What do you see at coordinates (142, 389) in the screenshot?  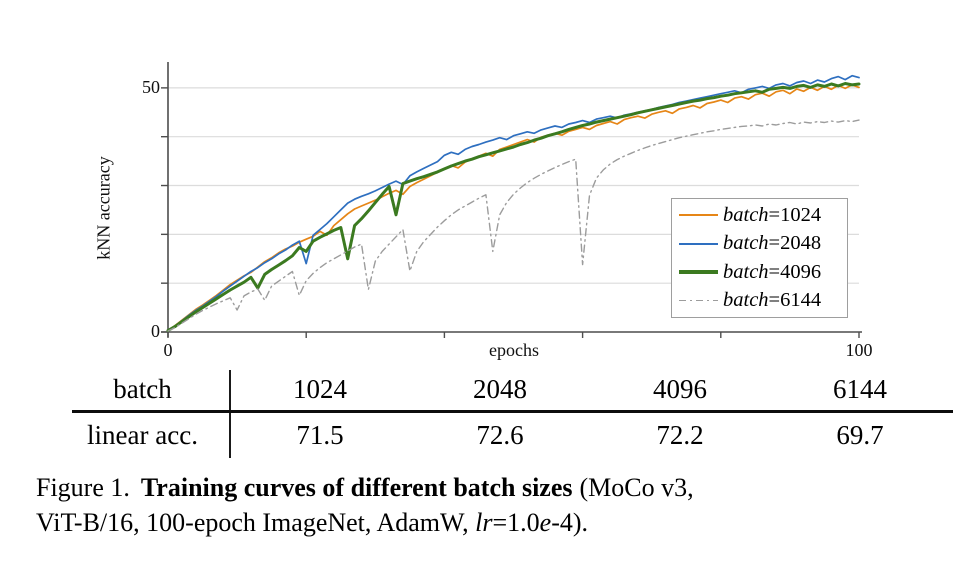 I see `table-header-label: batch` at bounding box center [142, 389].